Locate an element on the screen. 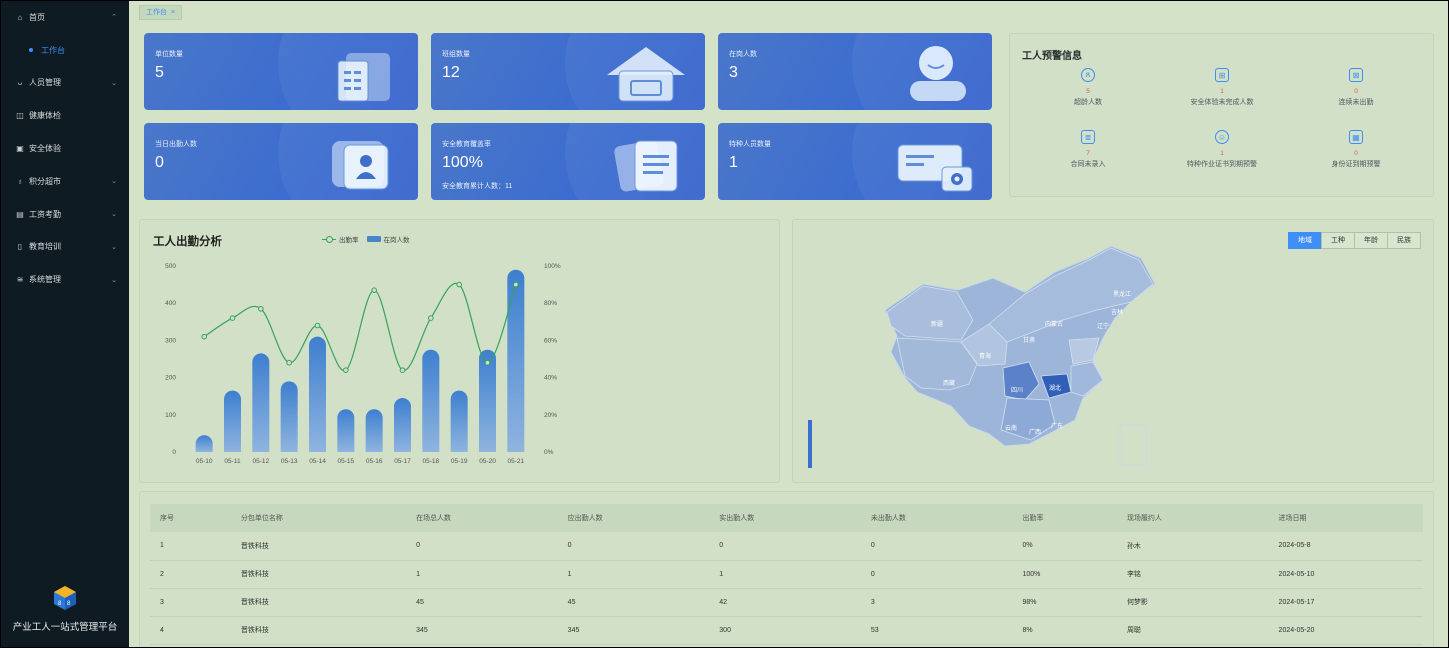 This screenshot has width=1449, height=648. map-label-xizang: 西藏 is located at coordinates (949, 383).